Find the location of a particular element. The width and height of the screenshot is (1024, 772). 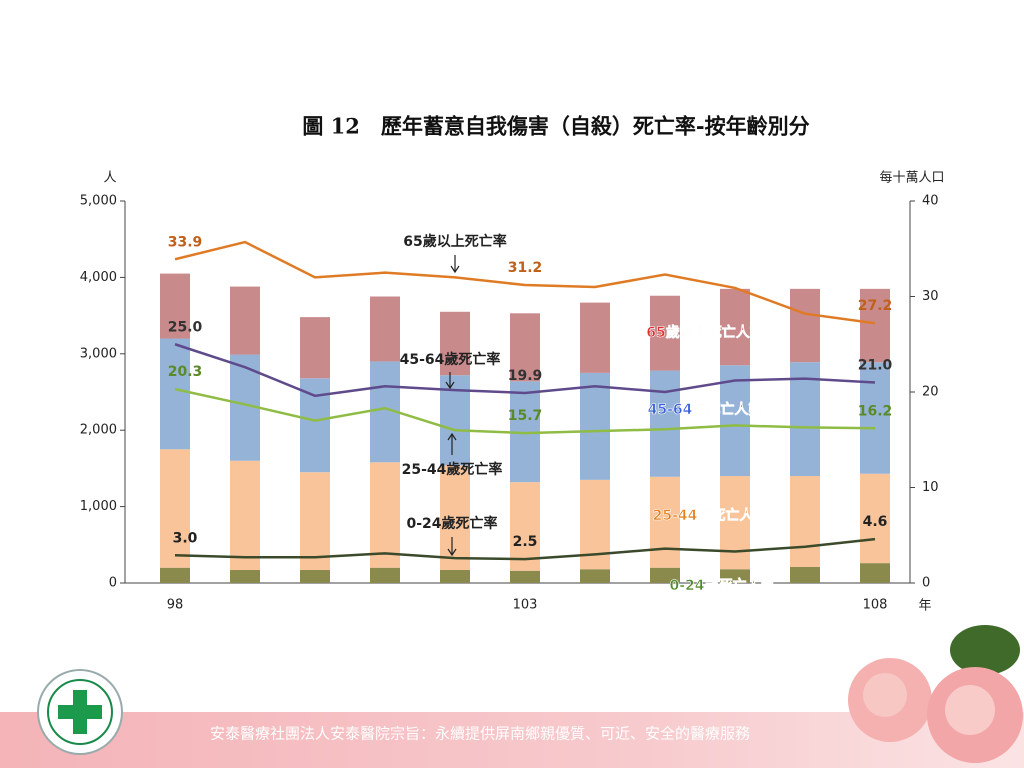

footer-text: 安泰醫療社團法人安泰醫院宗旨：永續提供屏南鄉親優質、可近、安全的醫療服務 is located at coordinates (480, 734).